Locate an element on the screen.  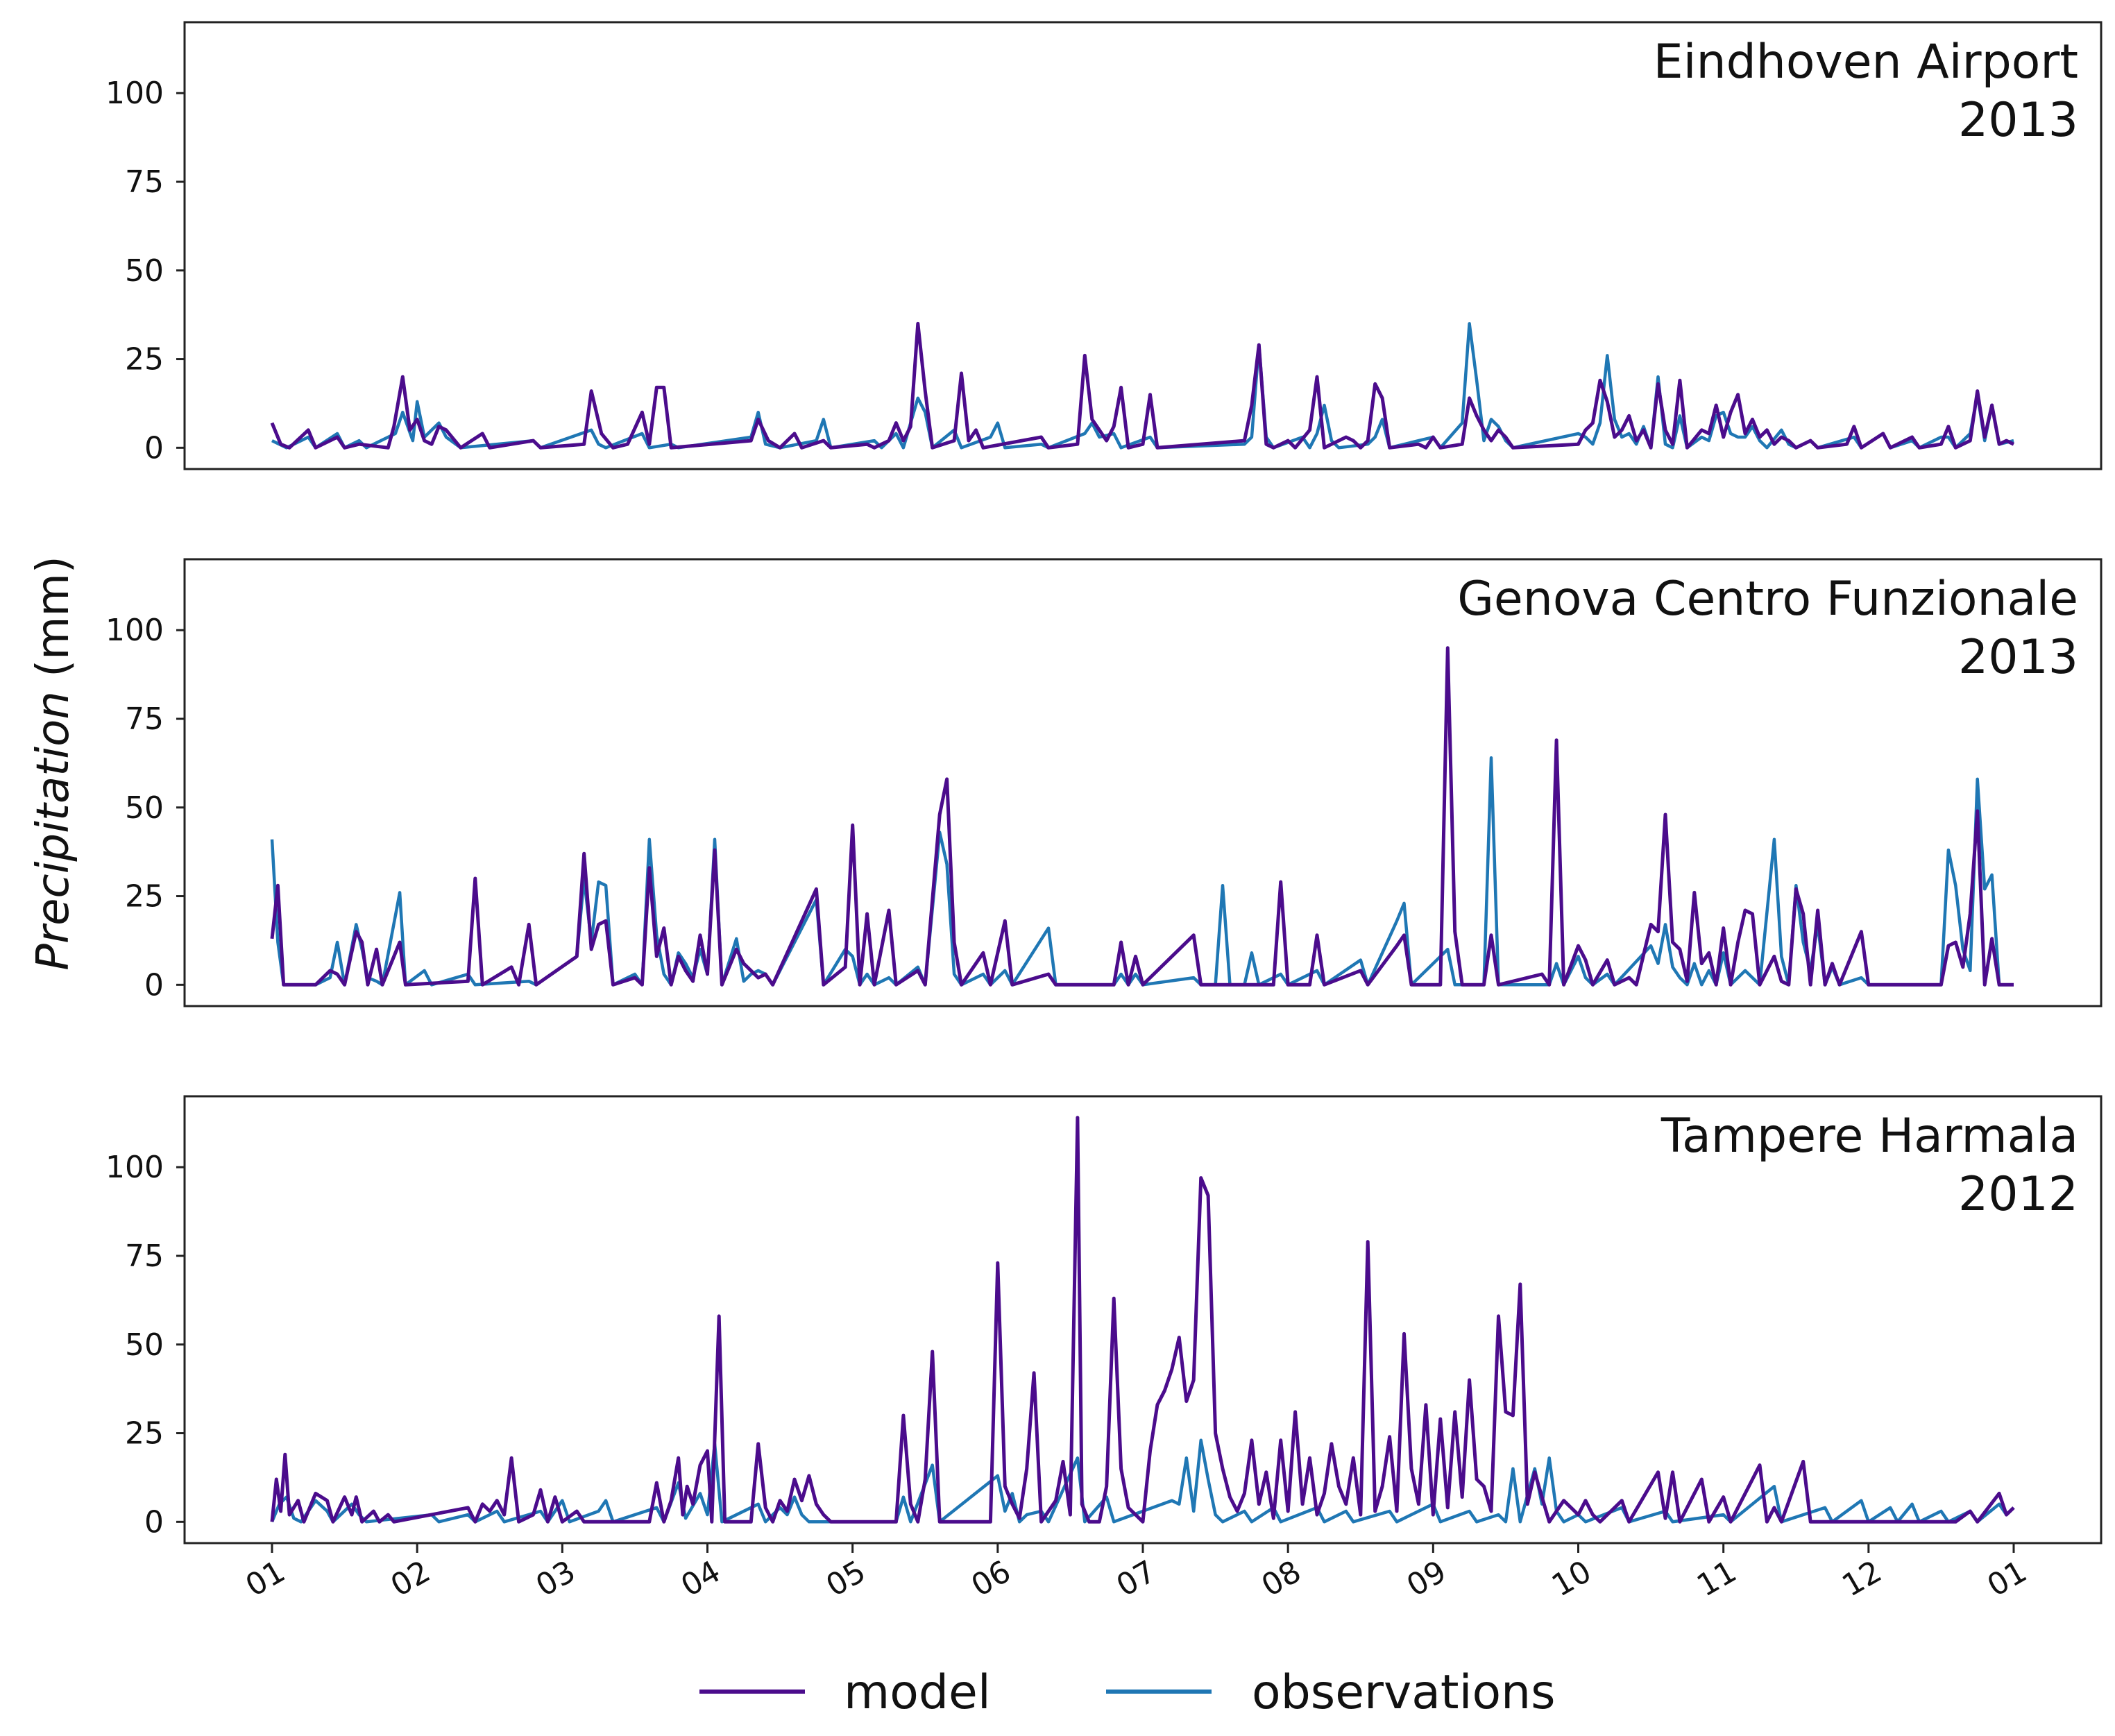
x-tick-label: 02 is located at coordinates (410, 1578).